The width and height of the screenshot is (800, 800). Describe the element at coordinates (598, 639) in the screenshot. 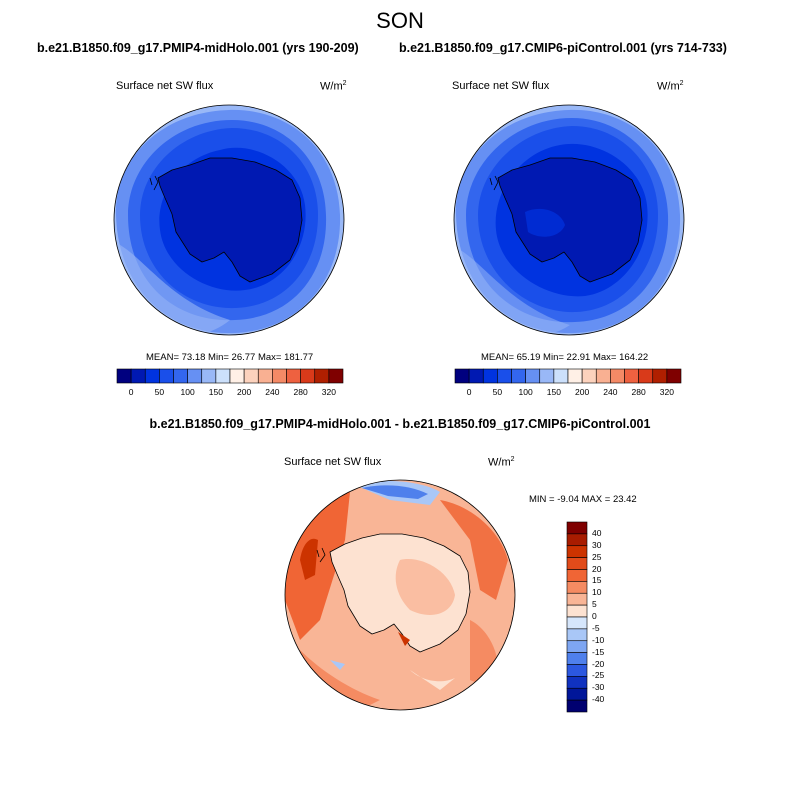

I see `colorbar-tick-label: -10` at that location.